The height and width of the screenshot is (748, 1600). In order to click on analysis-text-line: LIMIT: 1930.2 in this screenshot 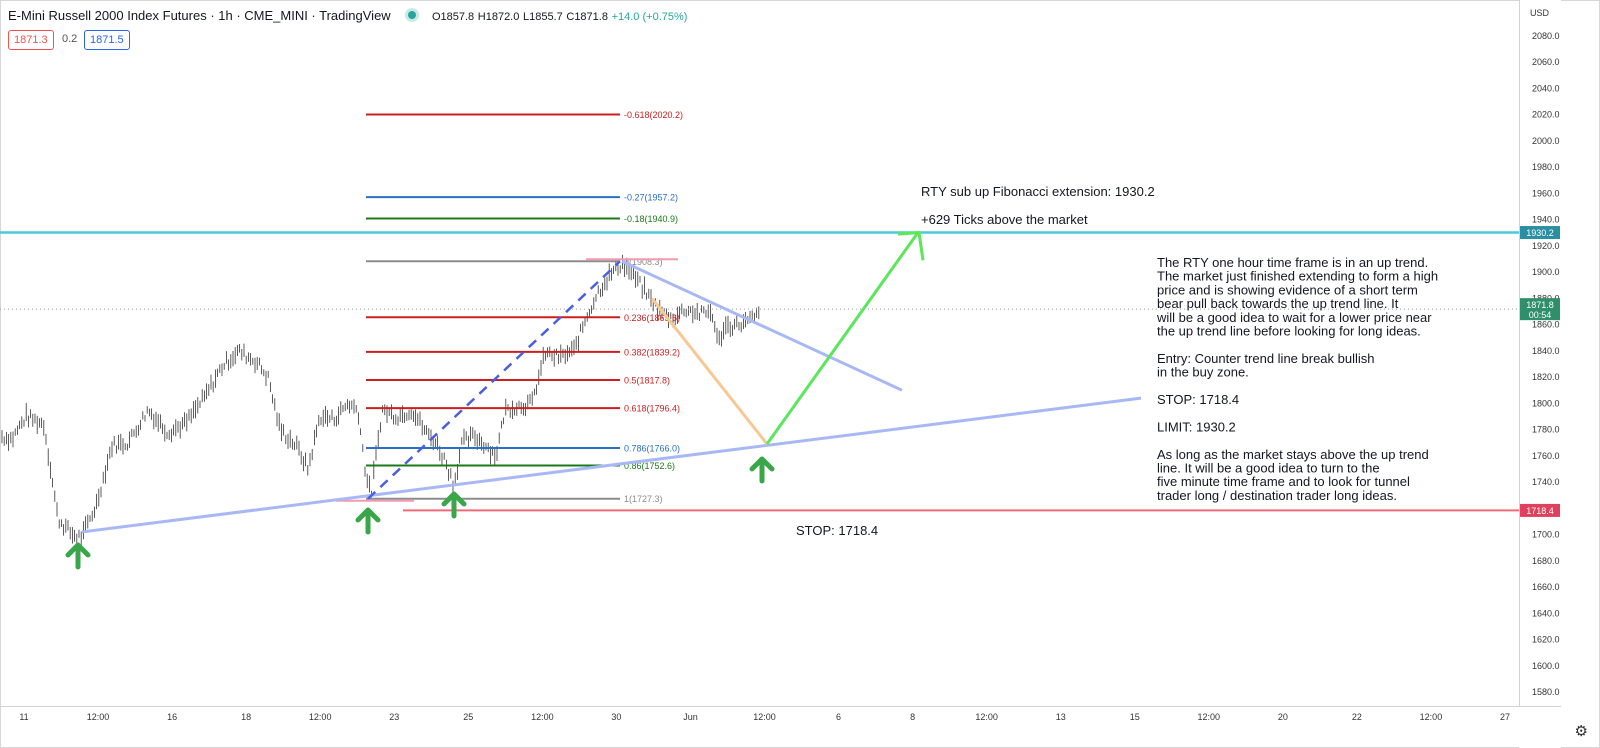, I will do `click(1196, 426)`.